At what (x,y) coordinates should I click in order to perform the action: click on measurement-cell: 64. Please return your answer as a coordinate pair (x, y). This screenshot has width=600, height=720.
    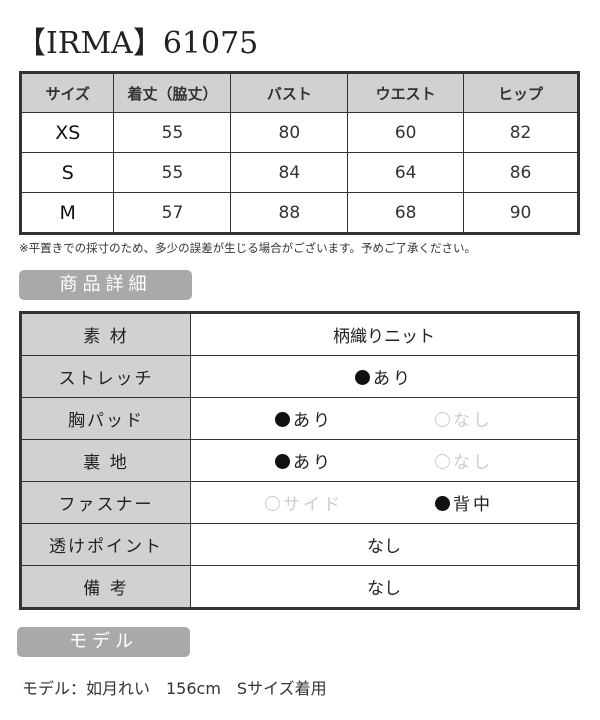
    Looking at the image, I should click on (406, 172).